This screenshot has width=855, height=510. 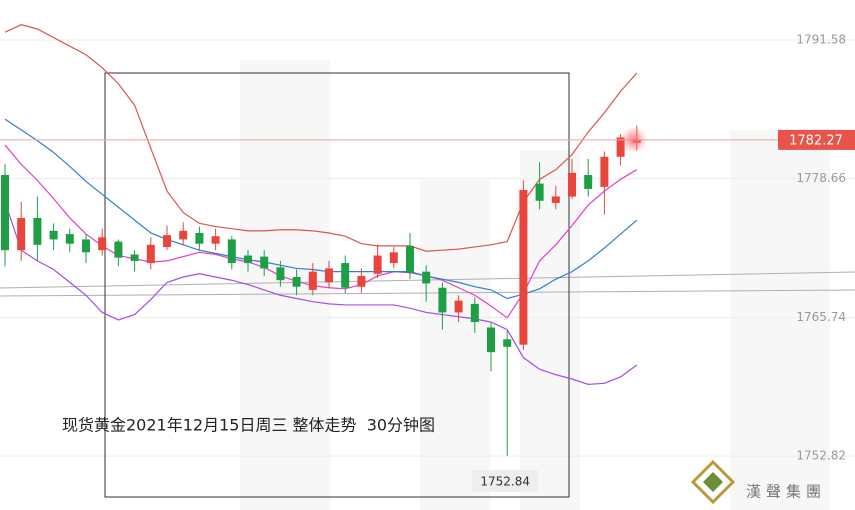 I want to click on y-tick-label: 1765.74, so click(x=821, y=317).